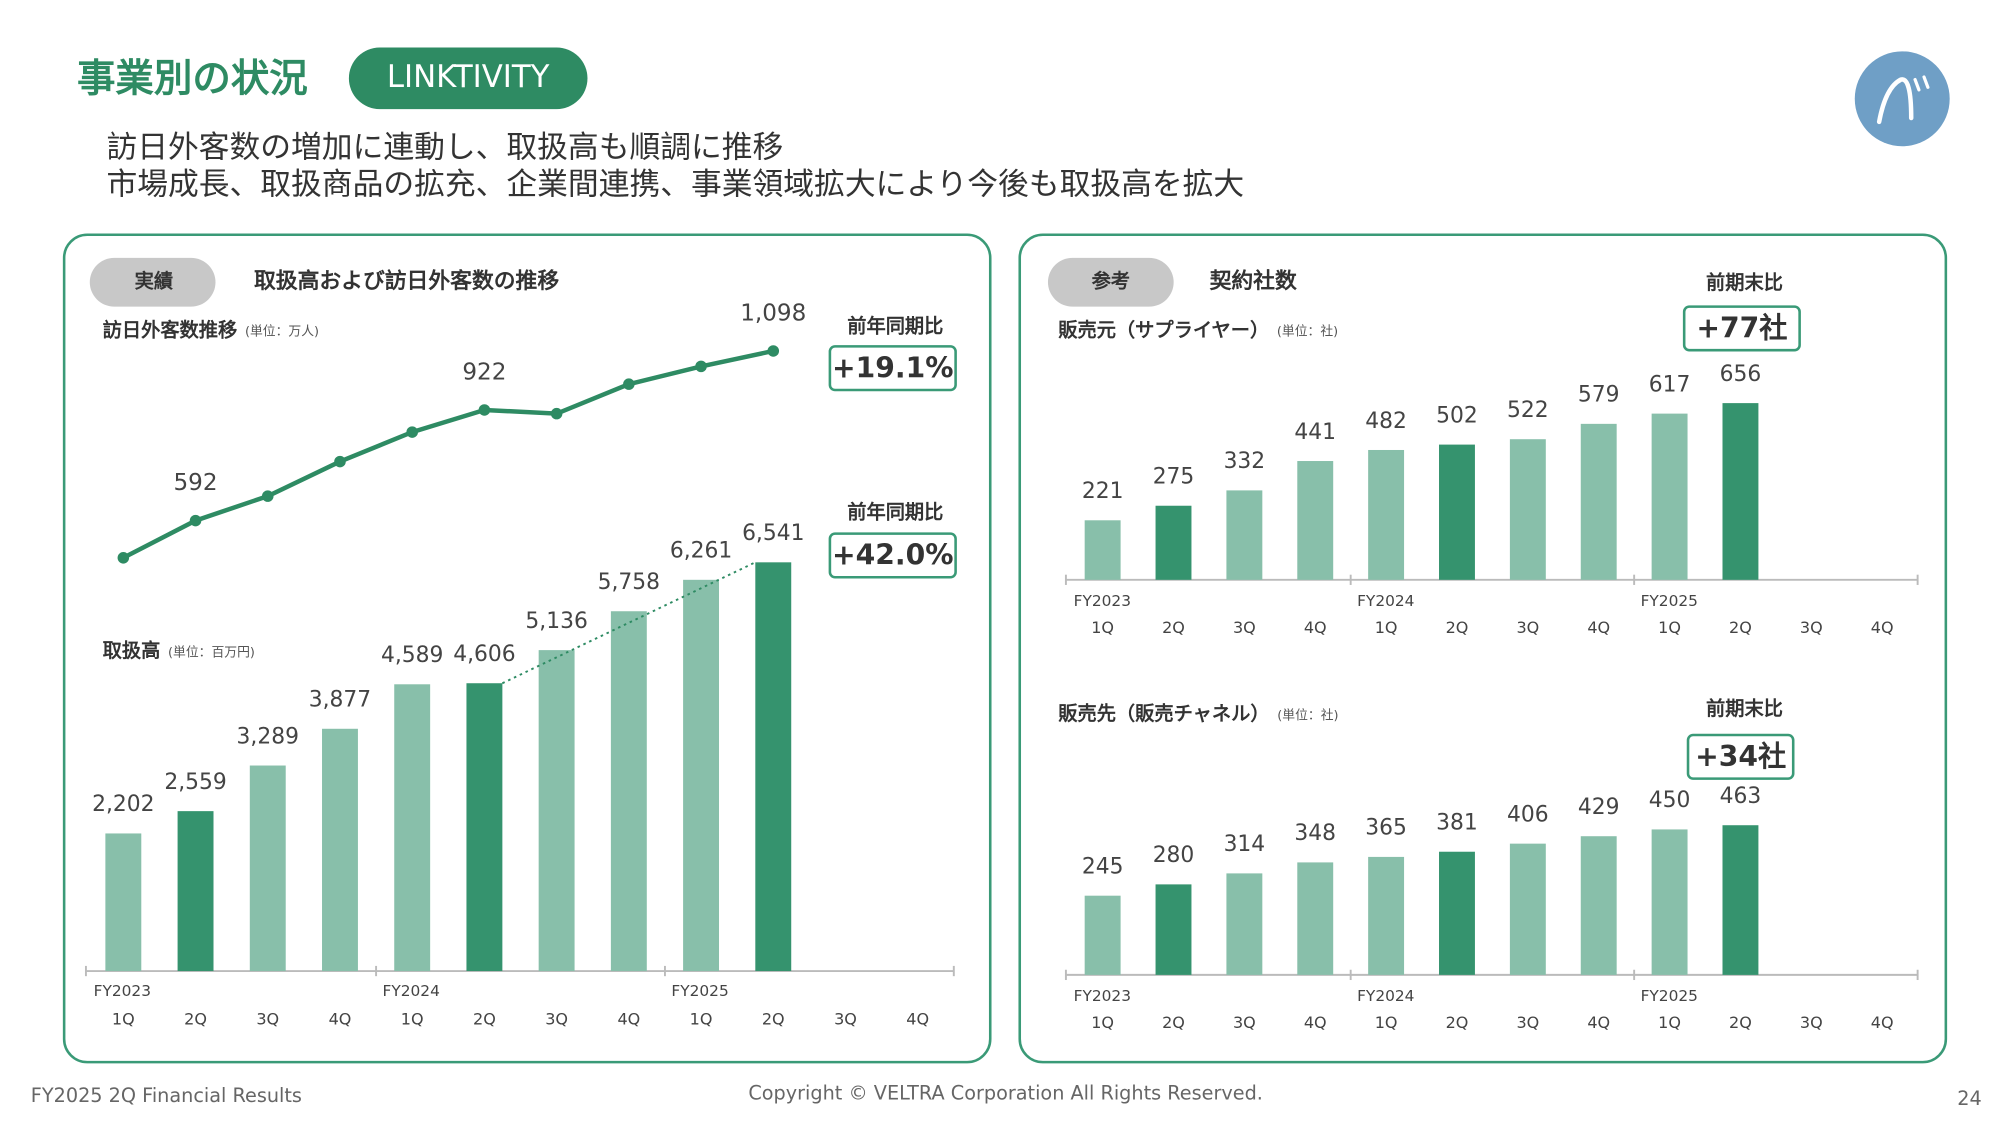 This screenshot has height=1125, width=2001. I want to click on value-label: 365, so click(1386, 828).